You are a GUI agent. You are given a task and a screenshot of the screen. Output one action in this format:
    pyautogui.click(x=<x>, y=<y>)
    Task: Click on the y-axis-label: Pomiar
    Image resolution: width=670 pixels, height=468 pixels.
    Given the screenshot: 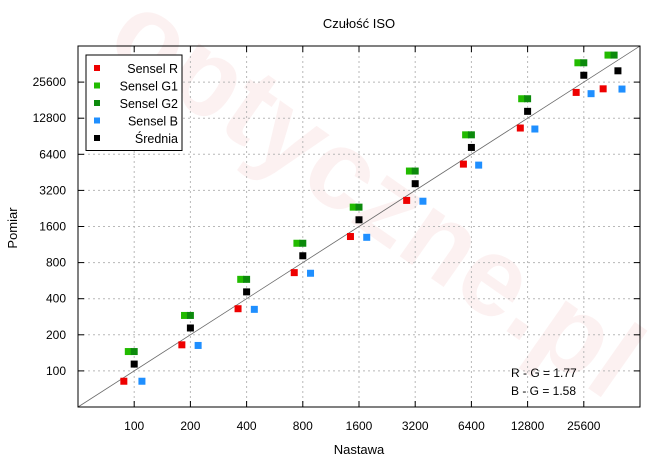 What is the action you would take?
    pyautogui.click(x=12, y=228)
    